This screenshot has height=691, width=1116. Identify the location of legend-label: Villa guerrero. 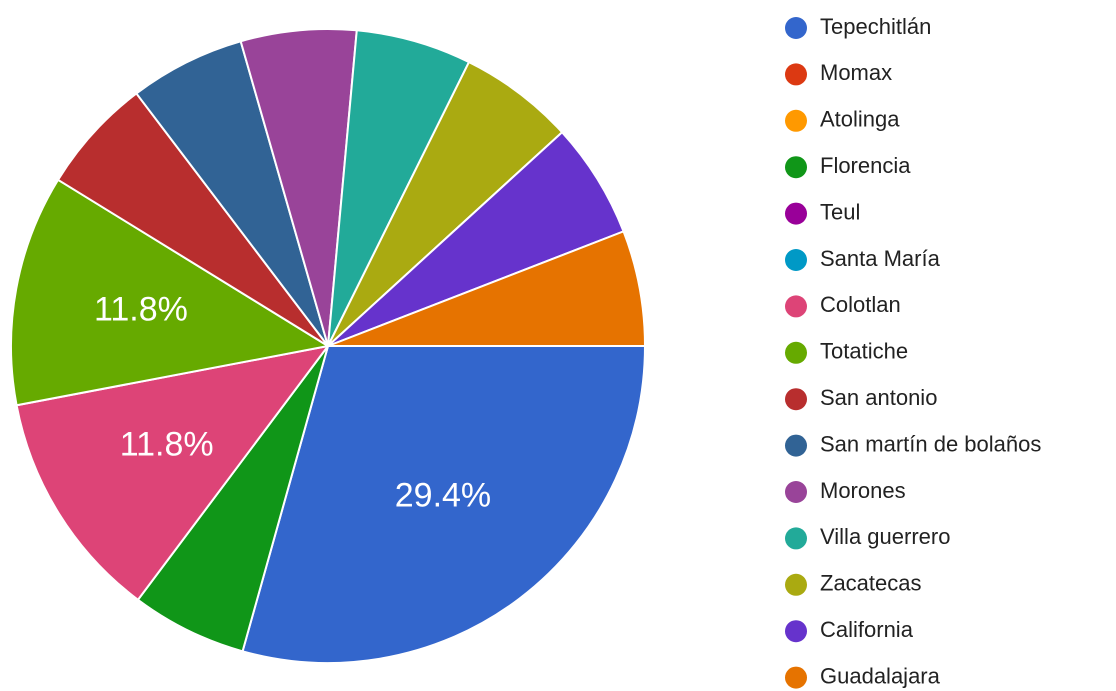
(885, 536).